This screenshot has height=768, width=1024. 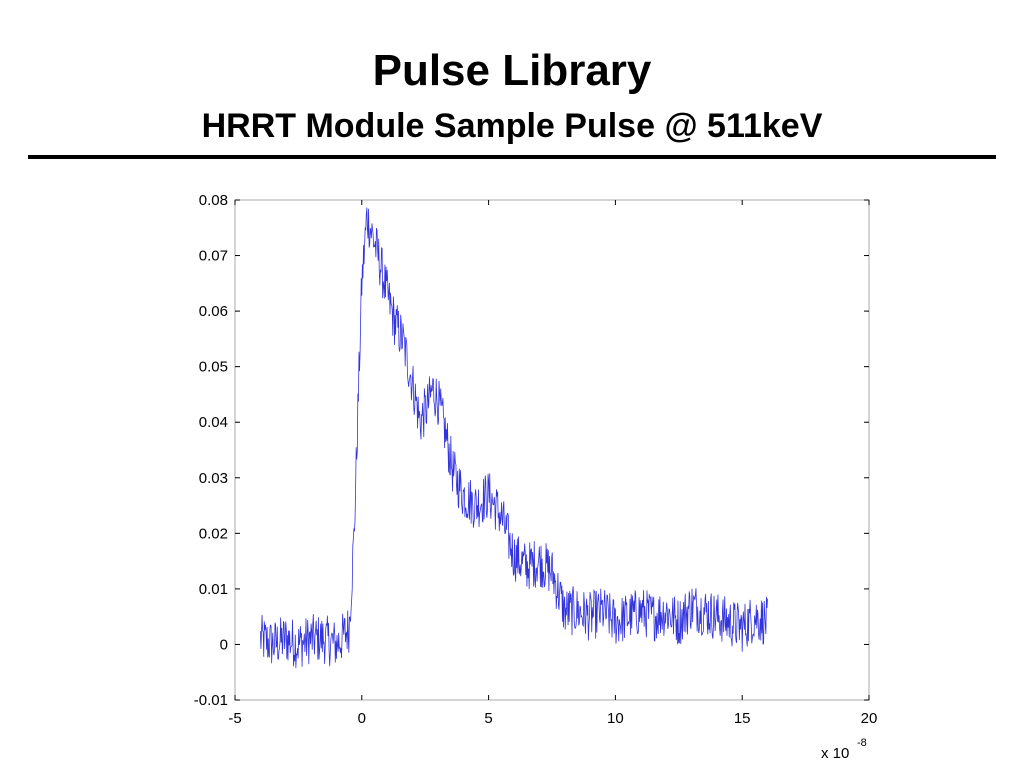 What do you see at coordinates (213, 200) in the screenshot?
I see `y-tick-label: 0.08` at bounding box center [213, 200].